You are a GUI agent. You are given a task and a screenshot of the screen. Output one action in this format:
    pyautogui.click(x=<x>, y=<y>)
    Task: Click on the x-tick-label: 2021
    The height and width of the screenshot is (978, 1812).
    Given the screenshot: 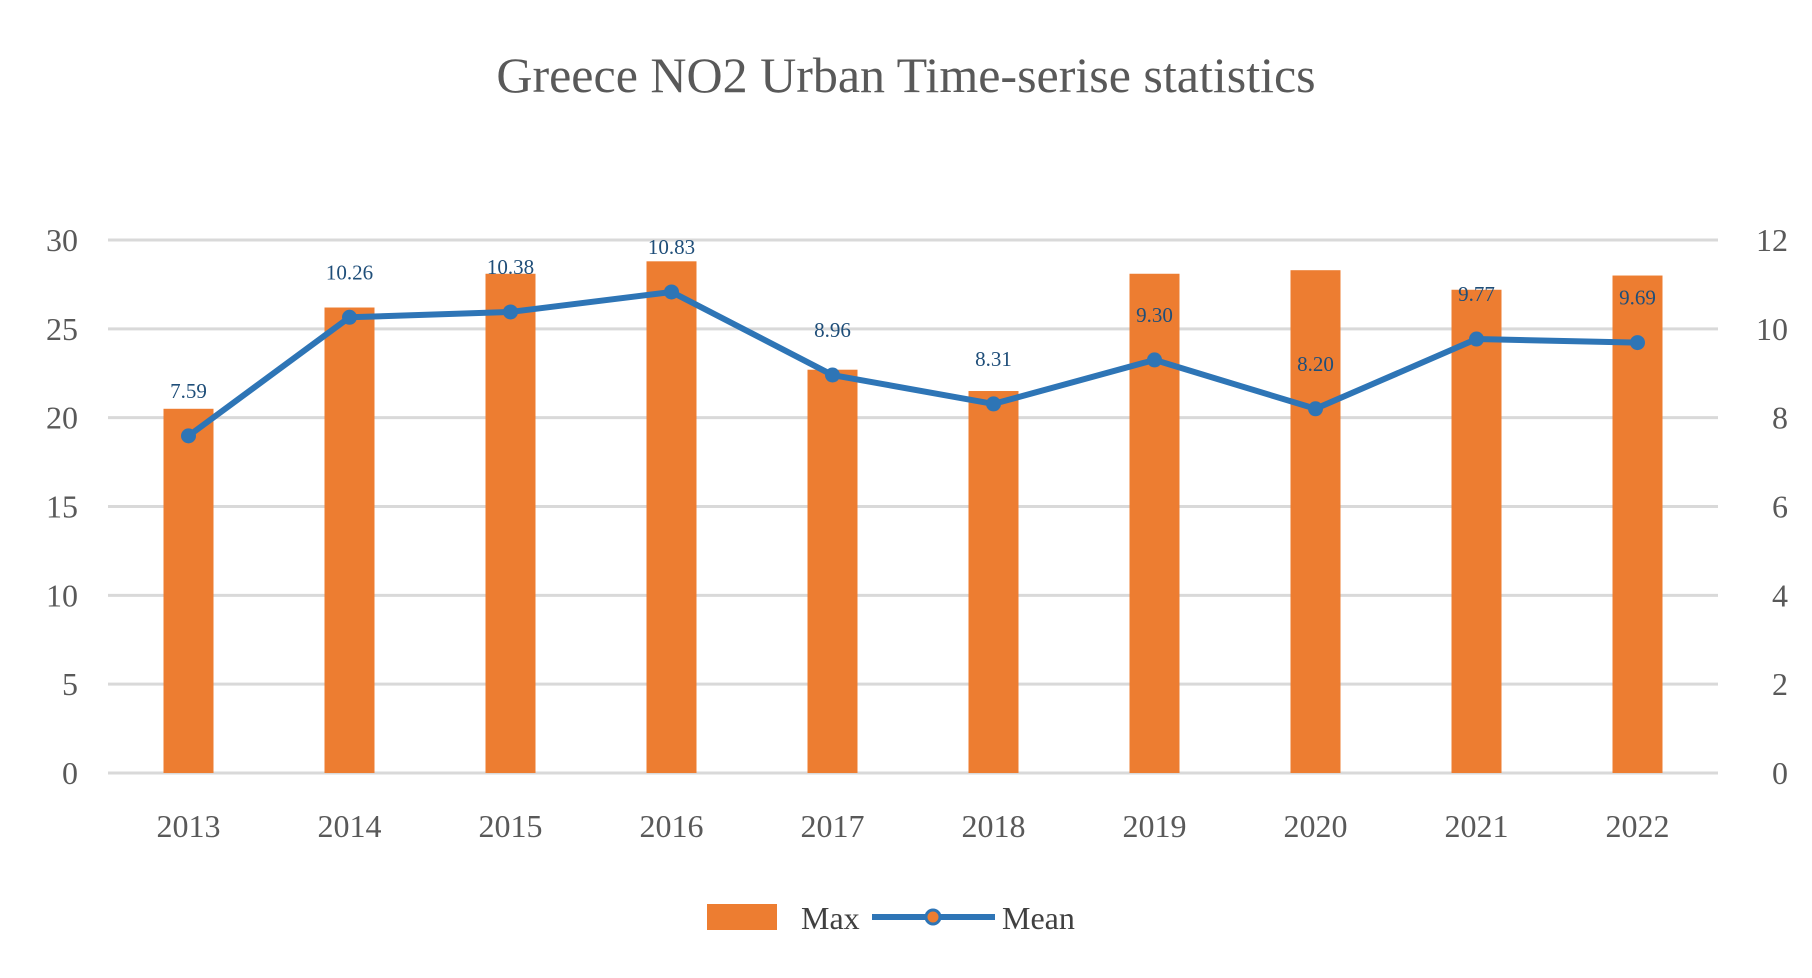 What is the action you would take?
    pyautogui.click(x=1477, y=826)
    